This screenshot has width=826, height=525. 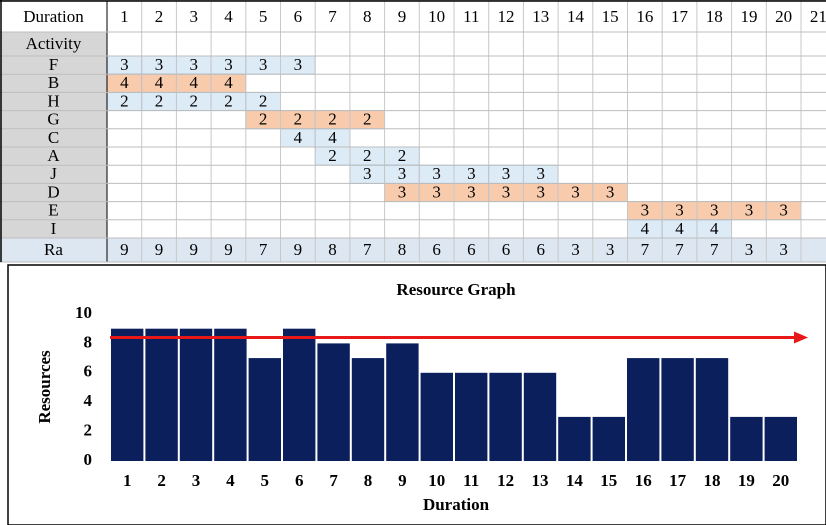 I want to click on x-tick-label: 6, so click(x=299, y=480).